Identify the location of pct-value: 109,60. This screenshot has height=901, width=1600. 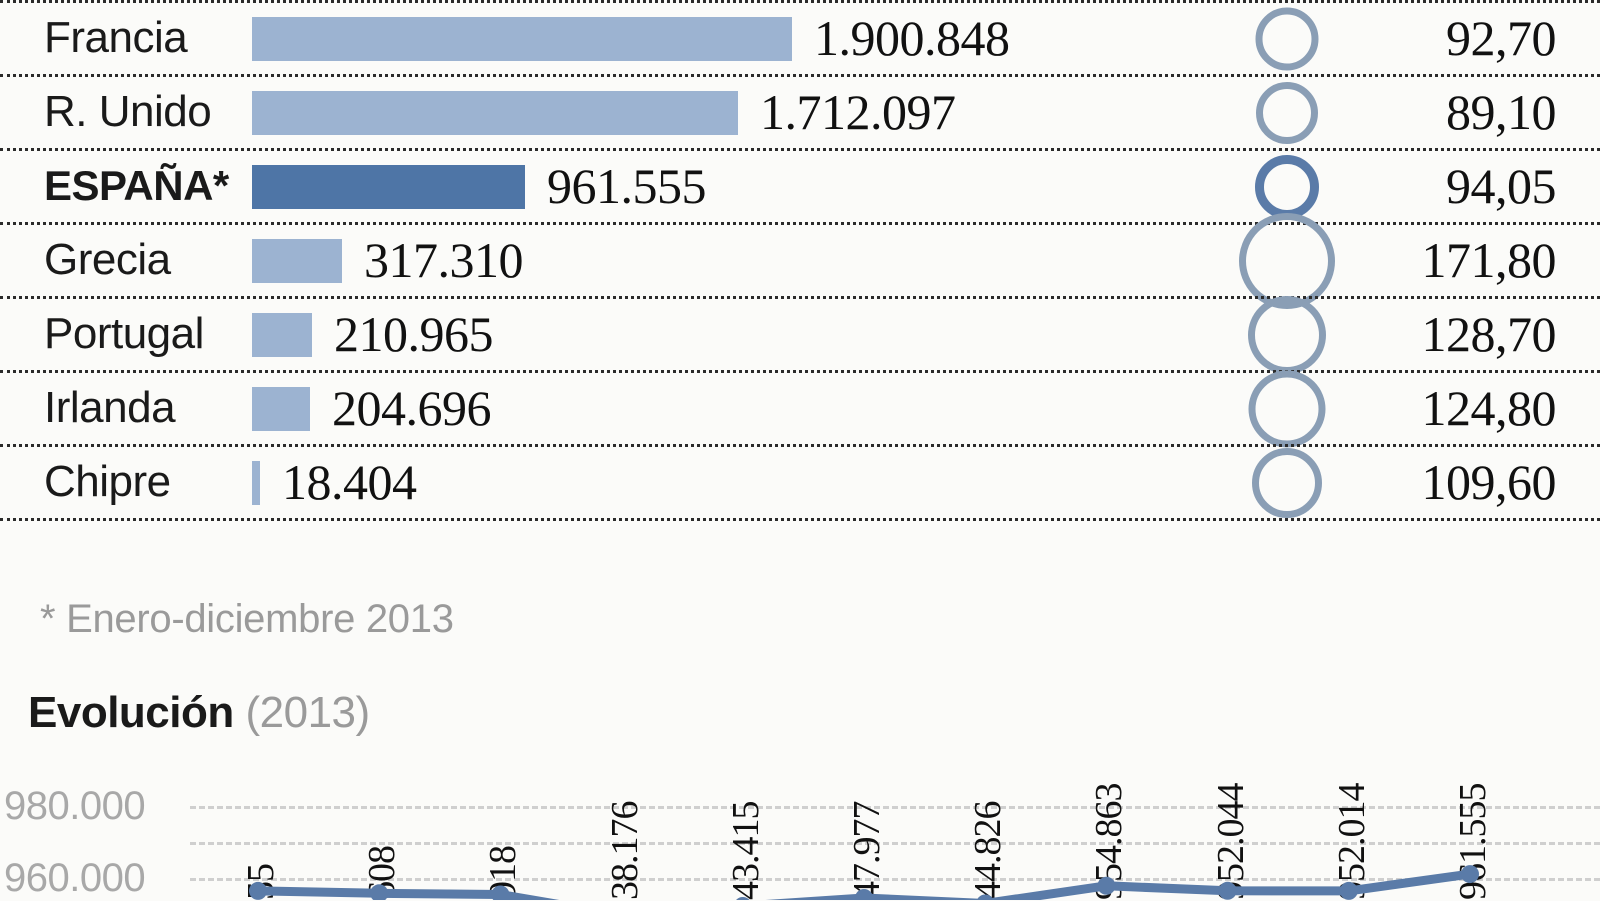
(1489, 481).